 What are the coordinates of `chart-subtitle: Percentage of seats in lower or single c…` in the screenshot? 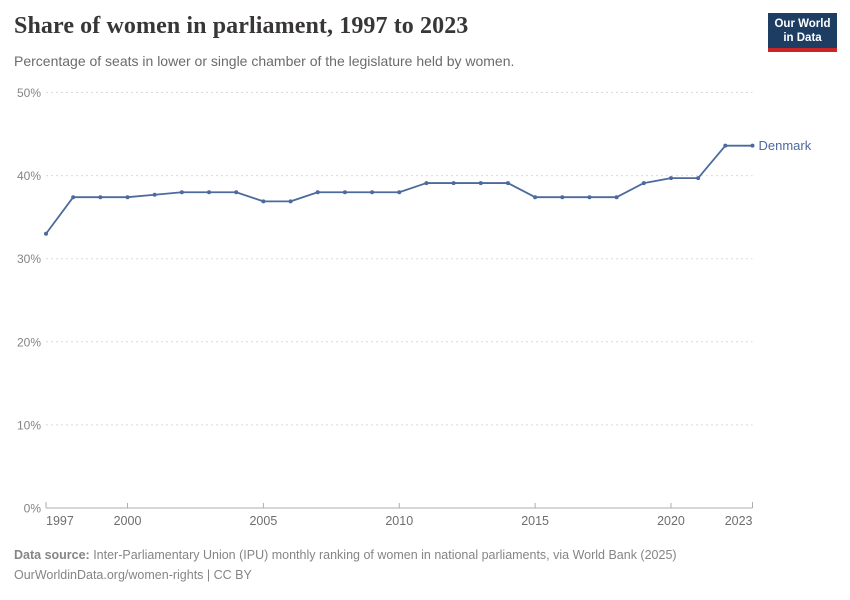 It's located at (264, 61).